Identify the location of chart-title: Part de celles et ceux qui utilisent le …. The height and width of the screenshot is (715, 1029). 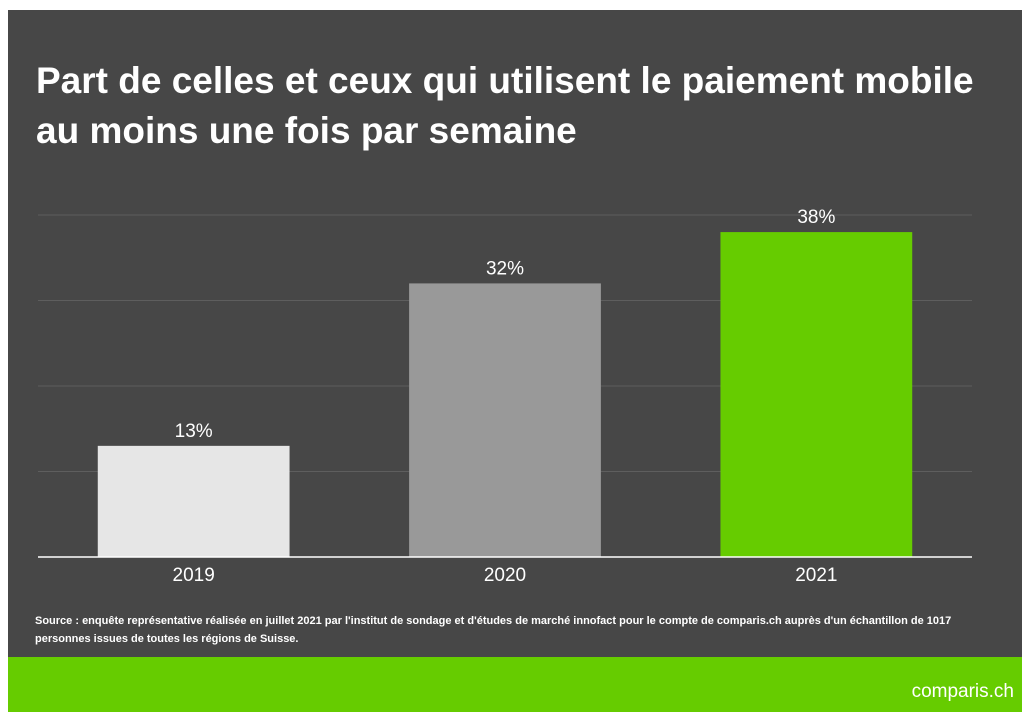
(505, 105).